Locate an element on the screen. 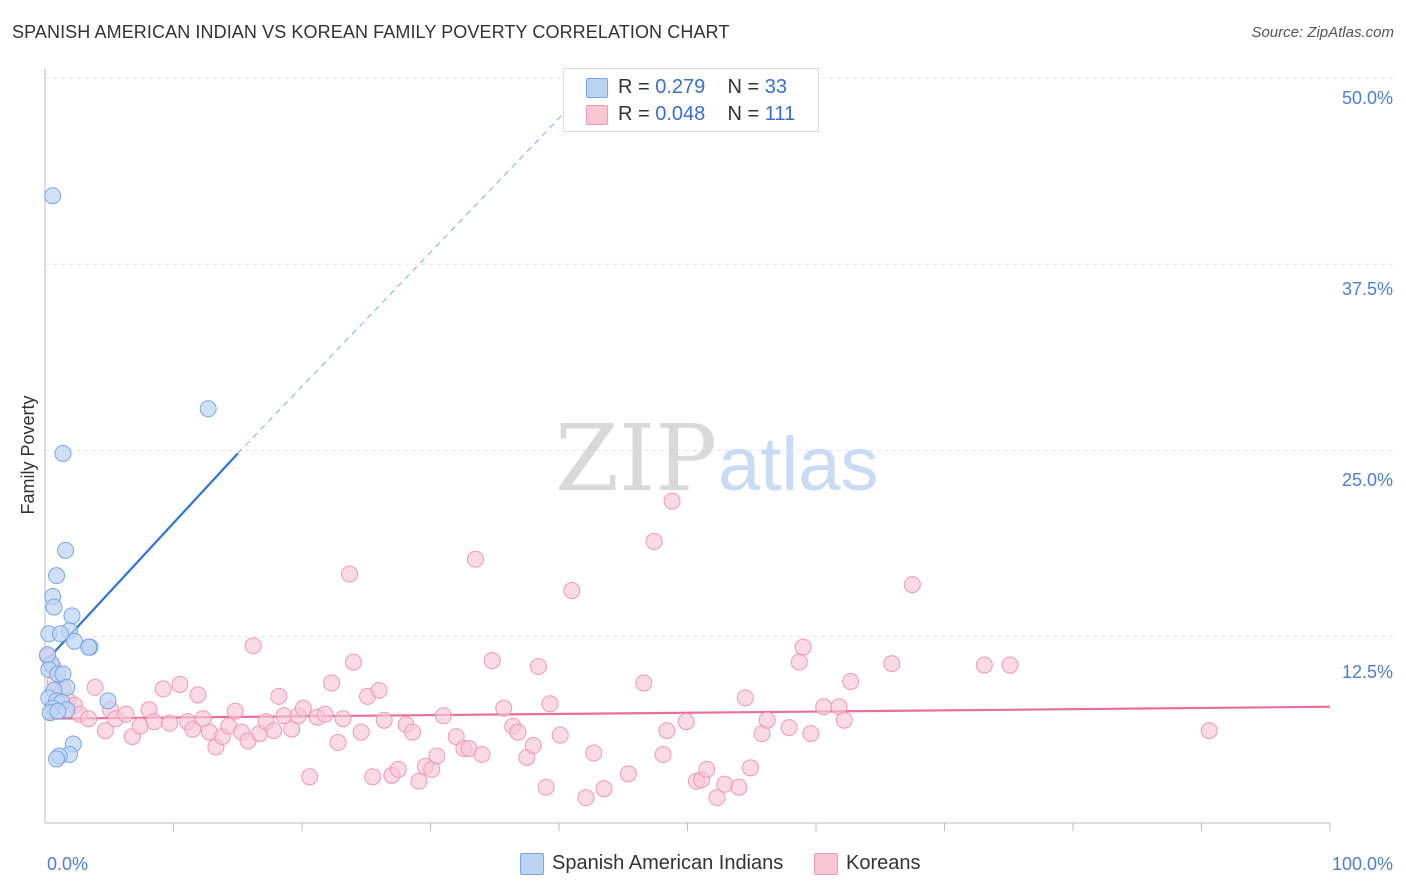 This screenshot has height=892, width=1406. x-tick-label-0: 0.0% is located at coordinates (67, 864).